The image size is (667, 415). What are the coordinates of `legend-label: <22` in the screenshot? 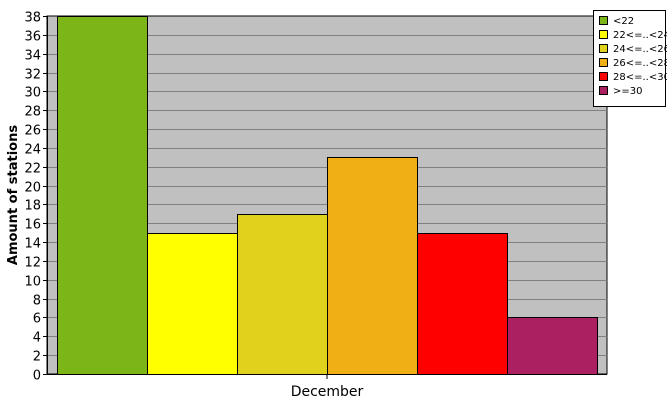 It's located at (623, 21).